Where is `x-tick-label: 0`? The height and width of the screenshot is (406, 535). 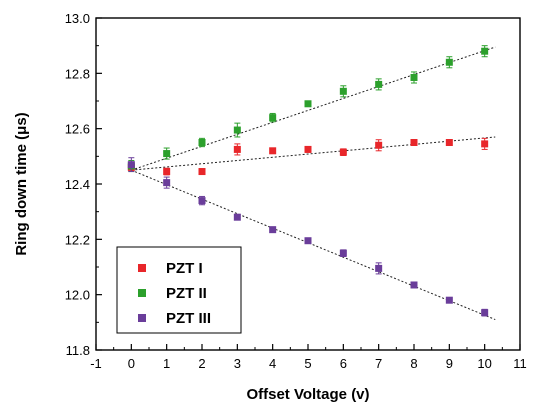
x-tick-label: 0 is located at coordinates (131, 363).